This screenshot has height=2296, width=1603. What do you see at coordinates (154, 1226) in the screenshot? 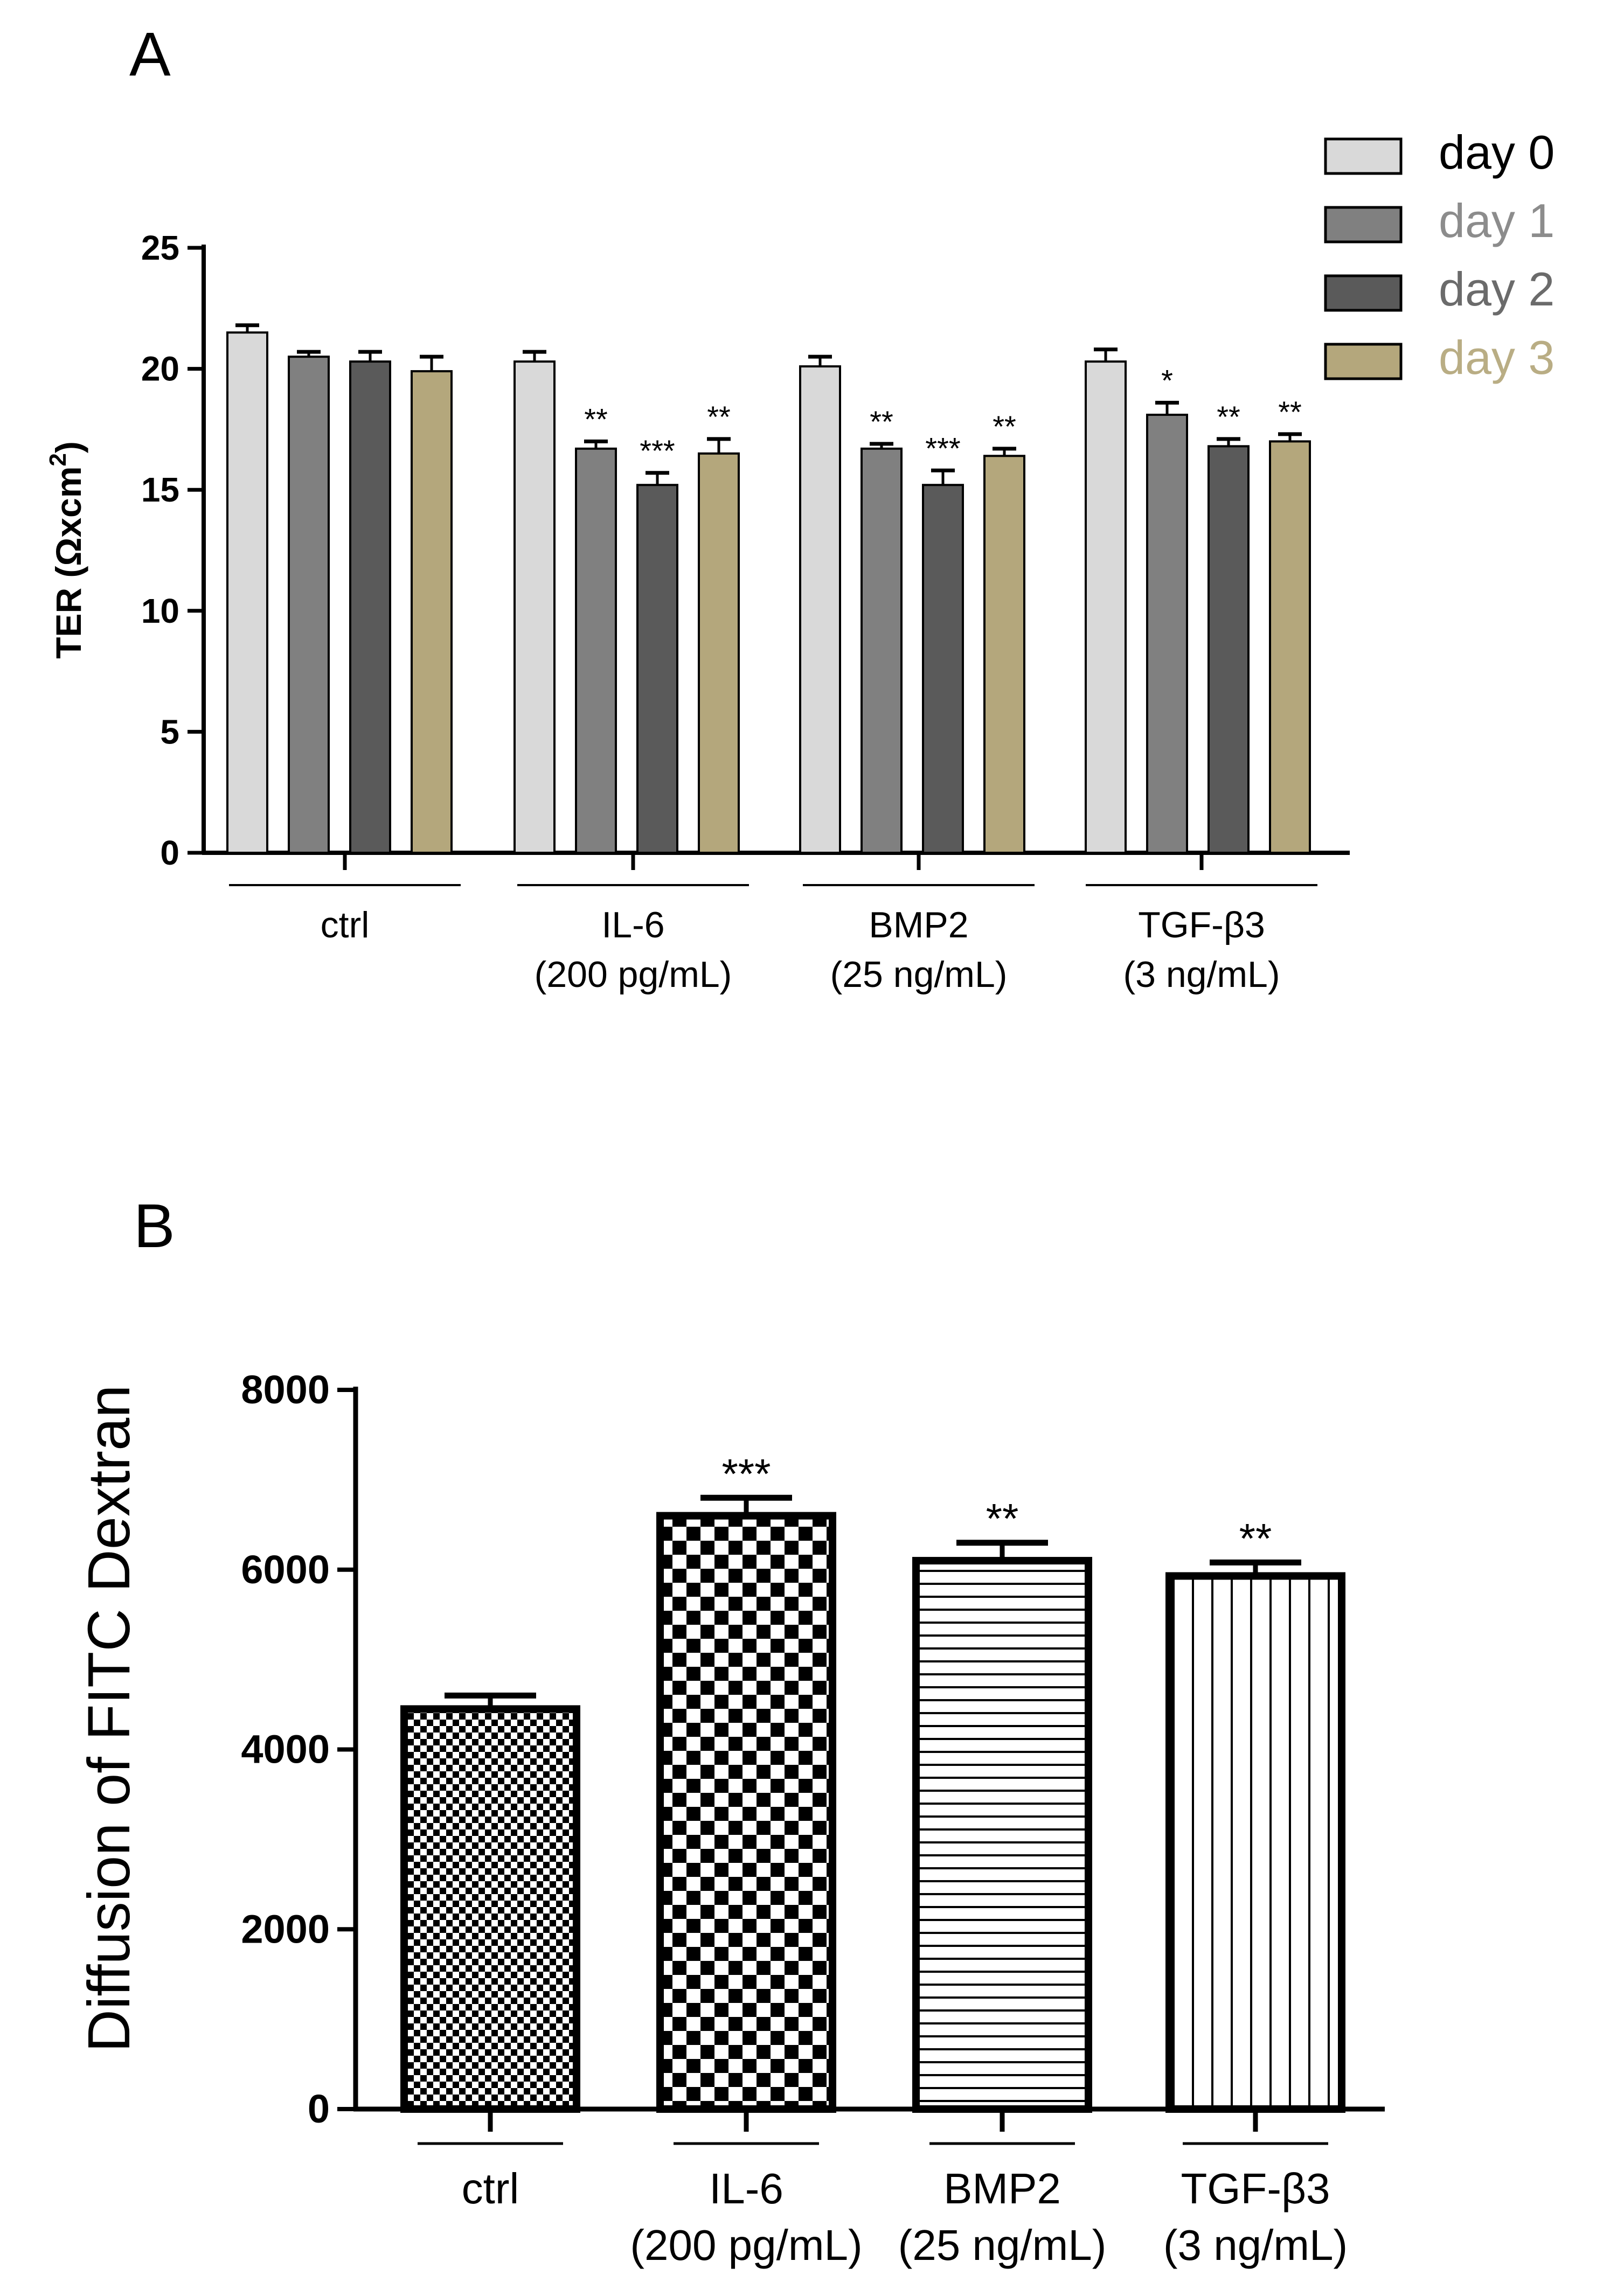
I see `panel-b-letter: B` at bounding box center [154, 1226].